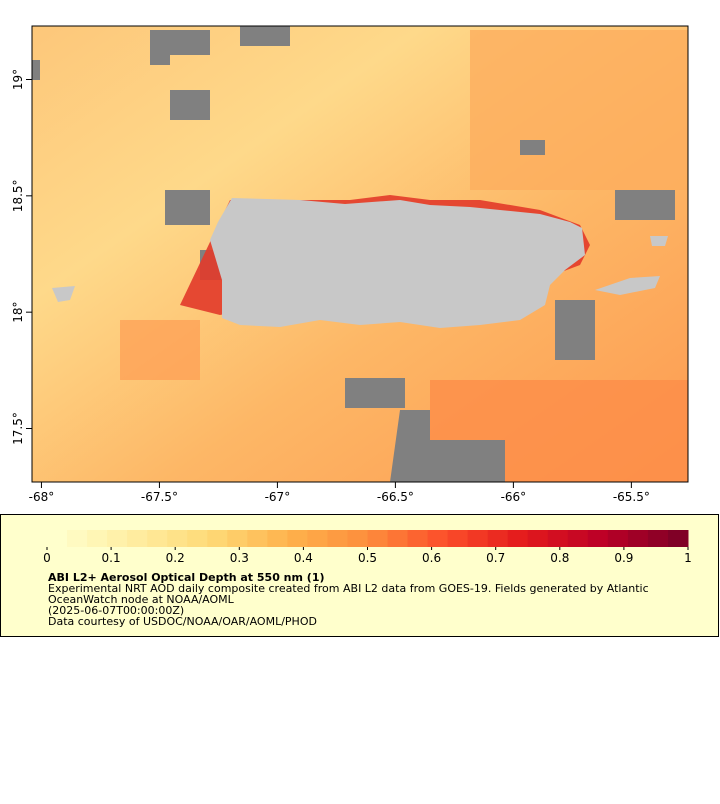  Describe the element at coordinates (627, 285) in the screenshot. I see `land-vieques` at that location.